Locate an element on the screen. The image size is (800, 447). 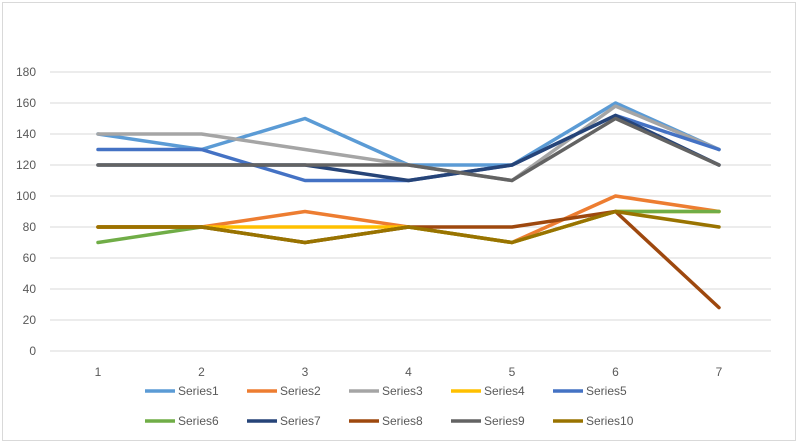
legend-item-2: Series2 is located at coordinates (284, 391).